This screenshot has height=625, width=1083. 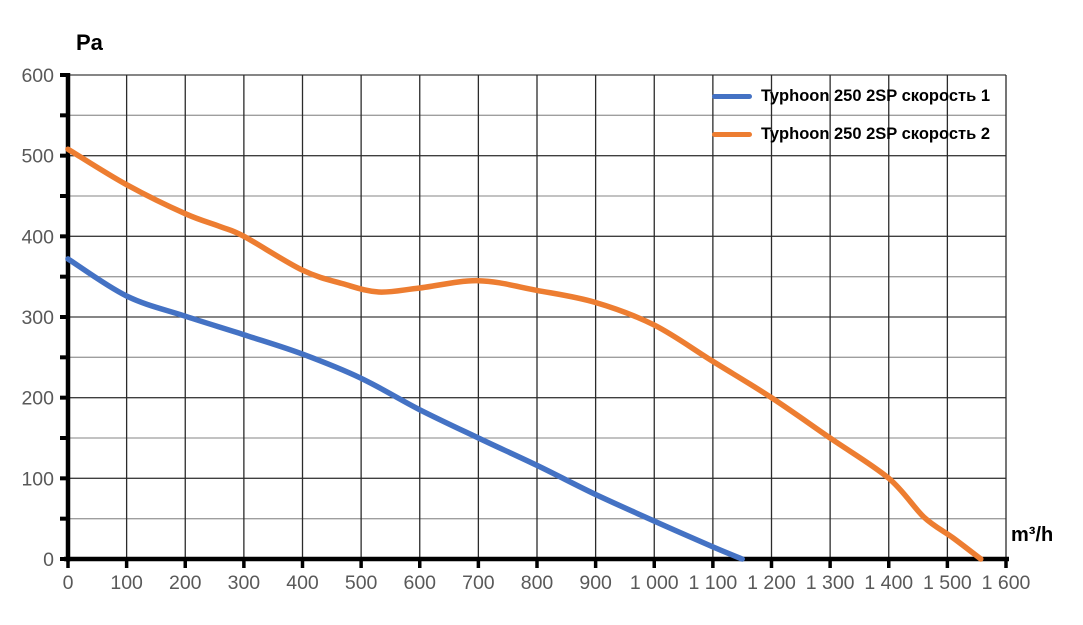 I want to click on x-tick-label: 0, so click(x=68, y=583).